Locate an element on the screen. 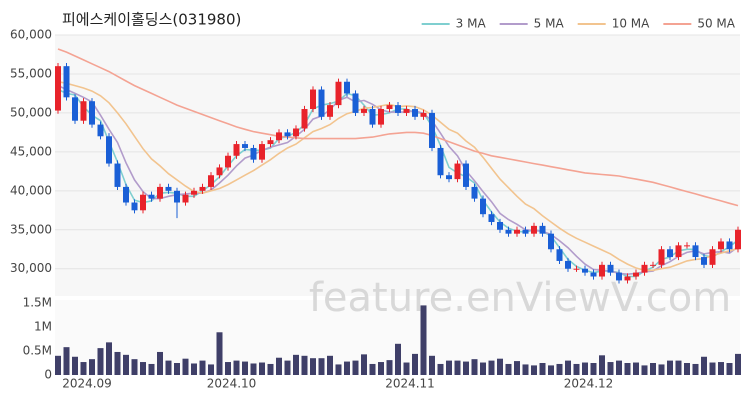 This screenshot has width=750, height=400. y-tick-label: 60,000 is located at coordinates (31, 35).